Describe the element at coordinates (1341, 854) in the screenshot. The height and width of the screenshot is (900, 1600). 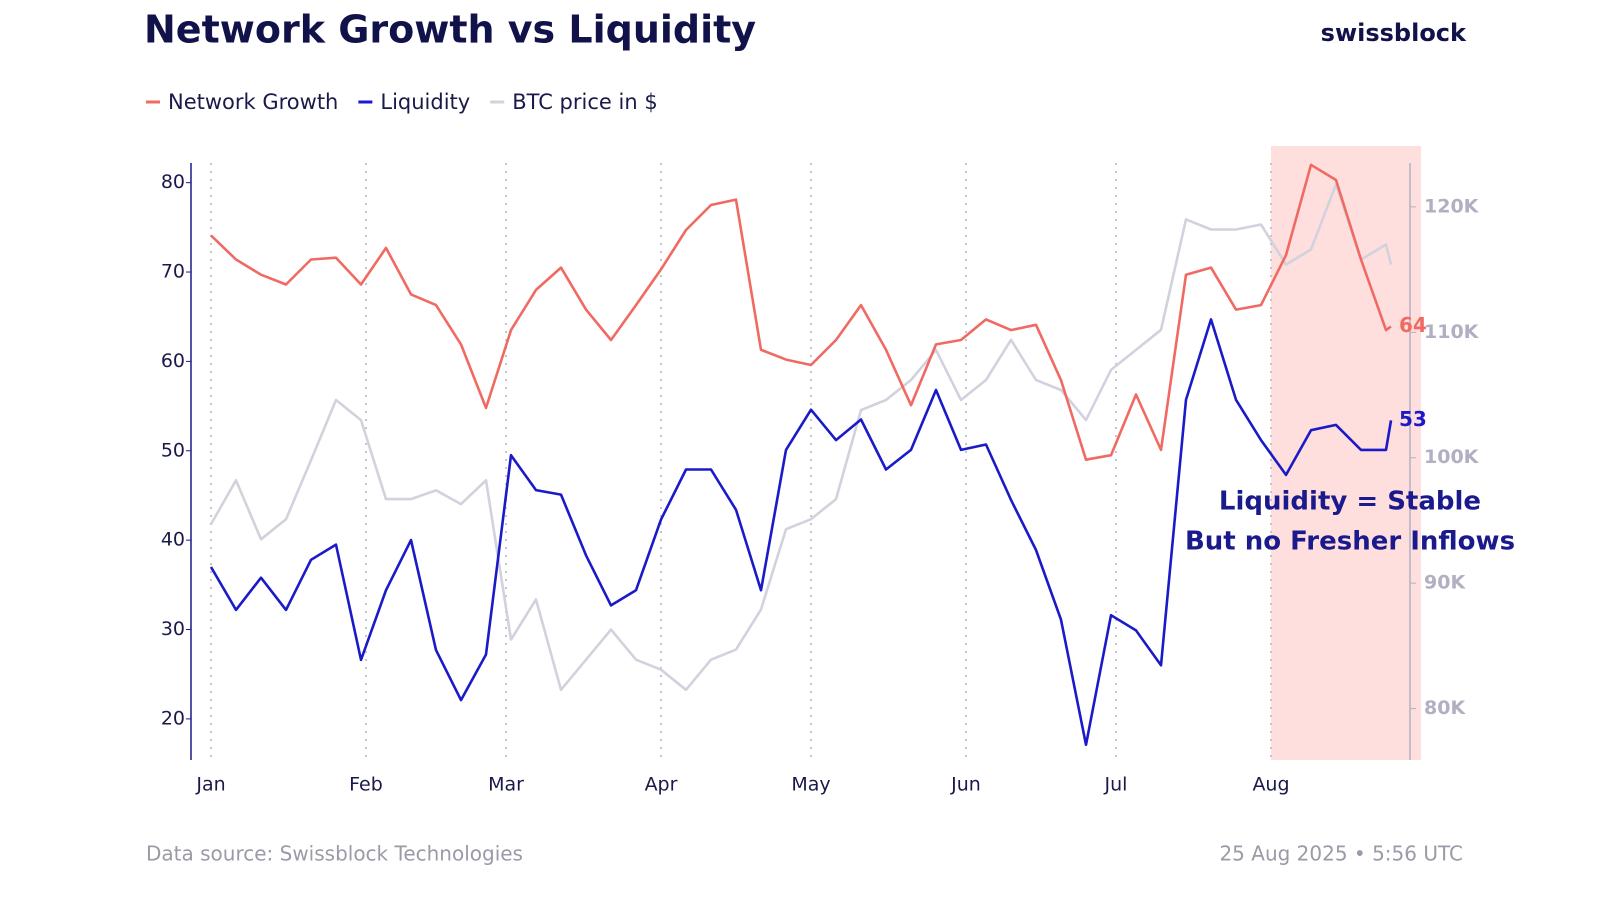
I see `timestamp: 25 Aug 2025 • 5:56 UTC` at that location.